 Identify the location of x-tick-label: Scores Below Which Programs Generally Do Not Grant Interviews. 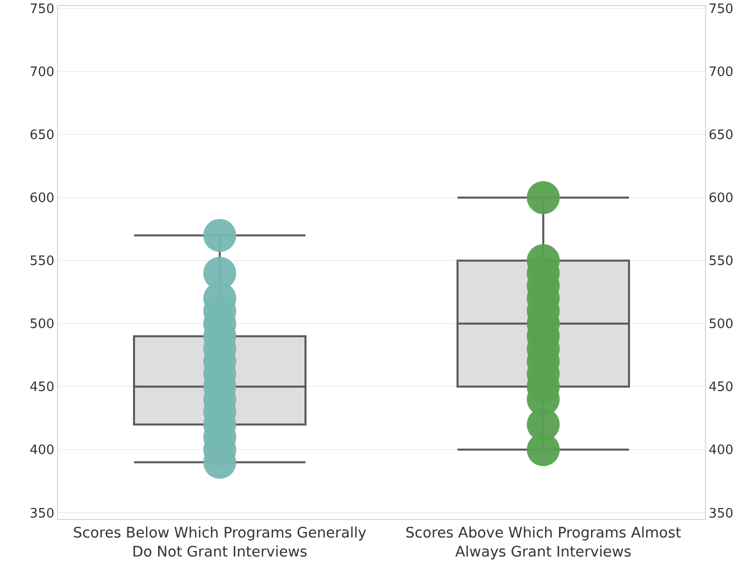
(220, 542).